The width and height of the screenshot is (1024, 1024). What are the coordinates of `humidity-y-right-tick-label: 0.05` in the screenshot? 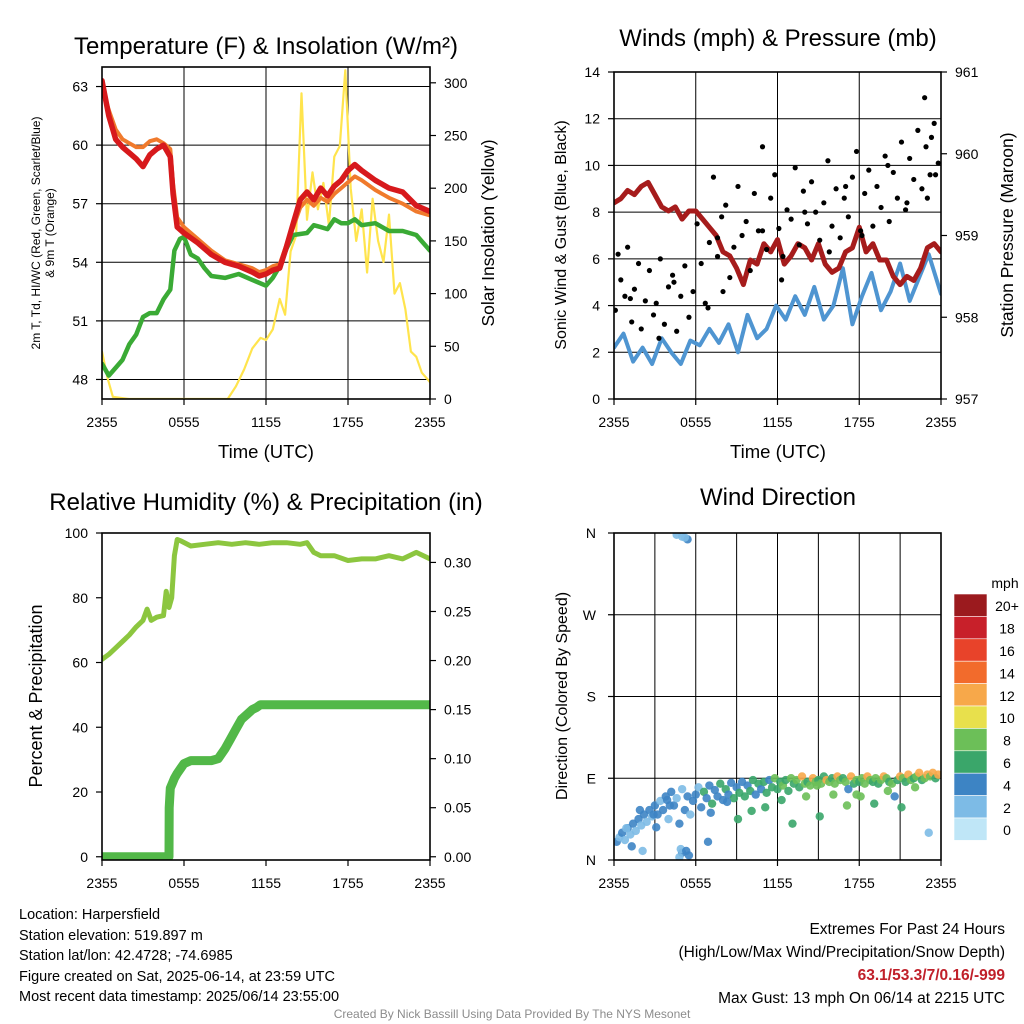 It's located at (457, 808).